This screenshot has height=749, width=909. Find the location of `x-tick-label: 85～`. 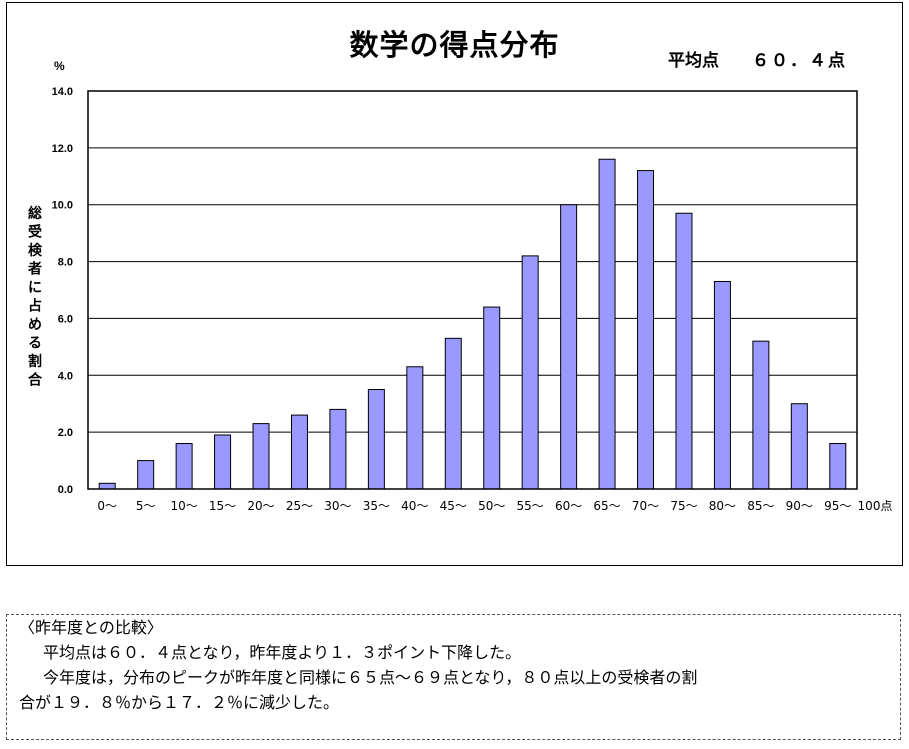

x-tick-label: 85～ is located at coordinates (760, 506).